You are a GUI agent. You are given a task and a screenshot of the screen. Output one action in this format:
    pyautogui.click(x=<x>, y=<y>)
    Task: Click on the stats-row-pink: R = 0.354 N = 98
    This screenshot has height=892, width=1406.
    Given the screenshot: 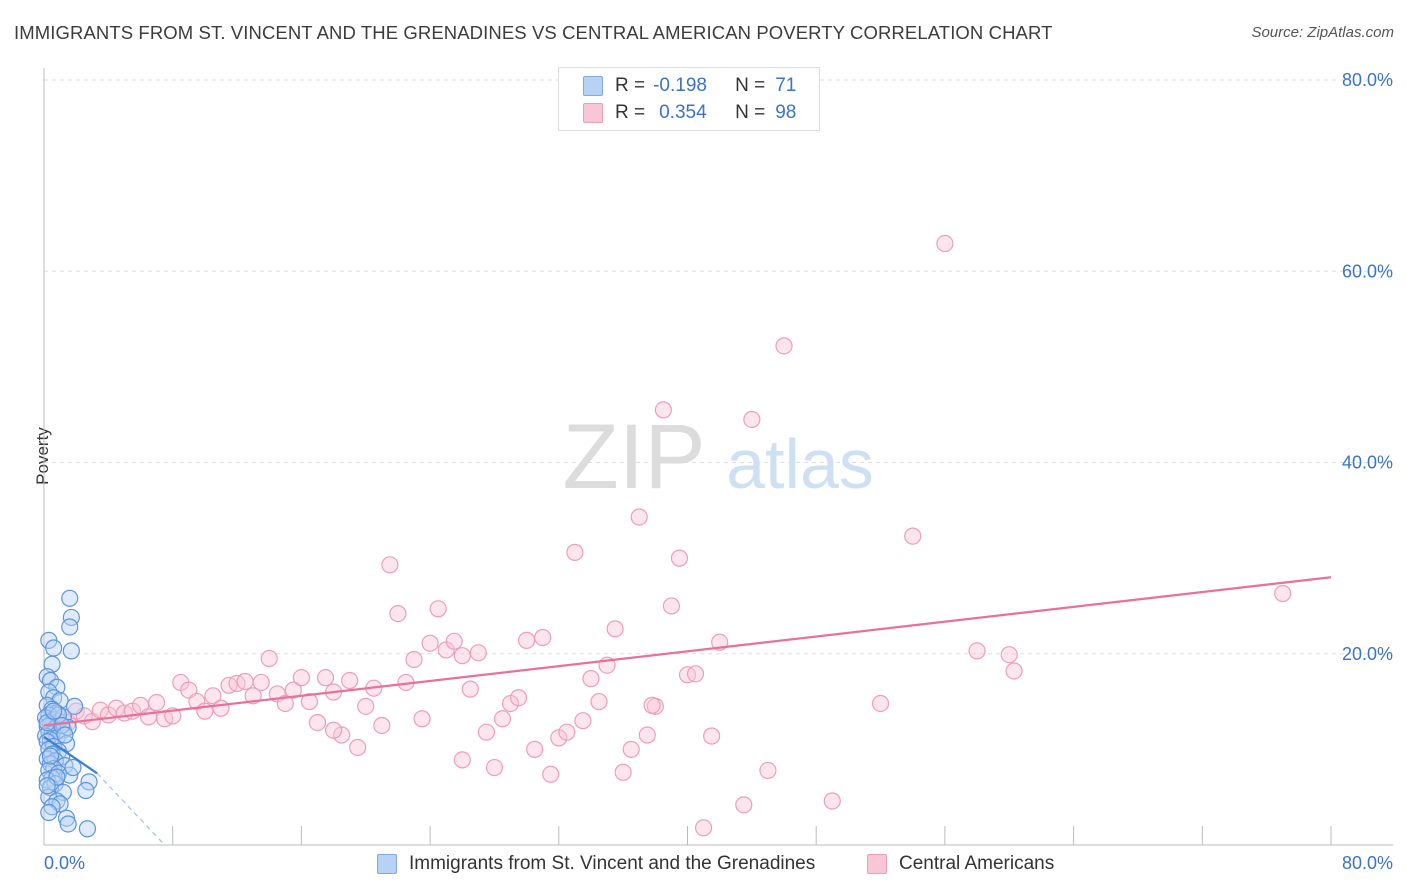 What is the action you would take?
    pyautogui.click(x=689, y=113)
    